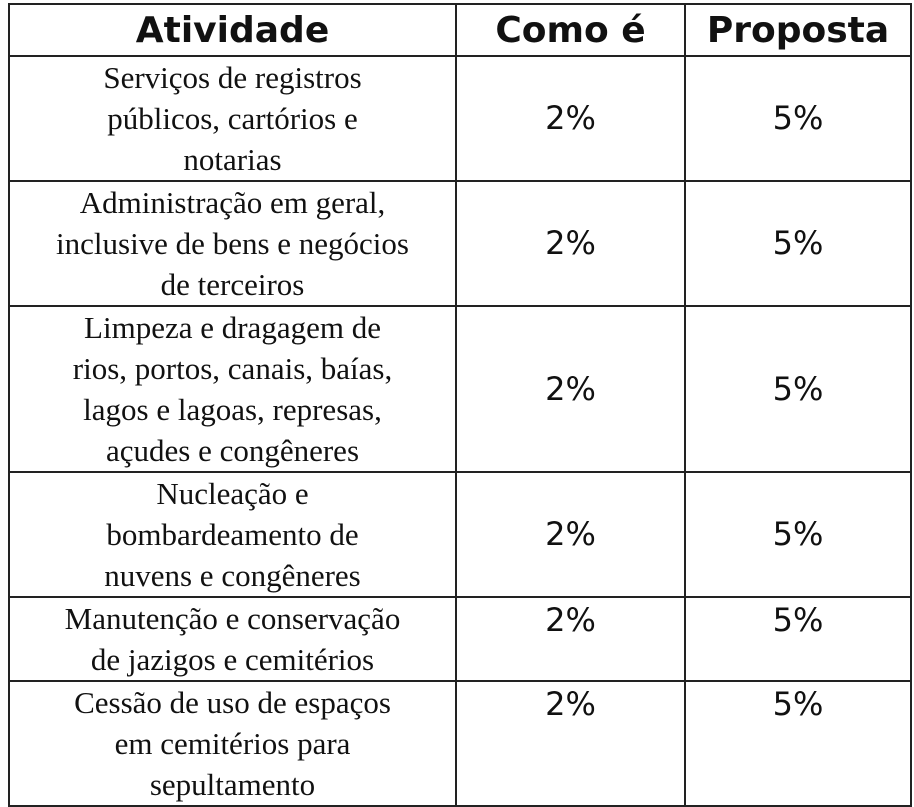 The image size is (914, 807). What do you see at coordinates (232, 202) in the screenshot?
I see `activity-line: Administração em geral,` at bounding box center [232, 202].